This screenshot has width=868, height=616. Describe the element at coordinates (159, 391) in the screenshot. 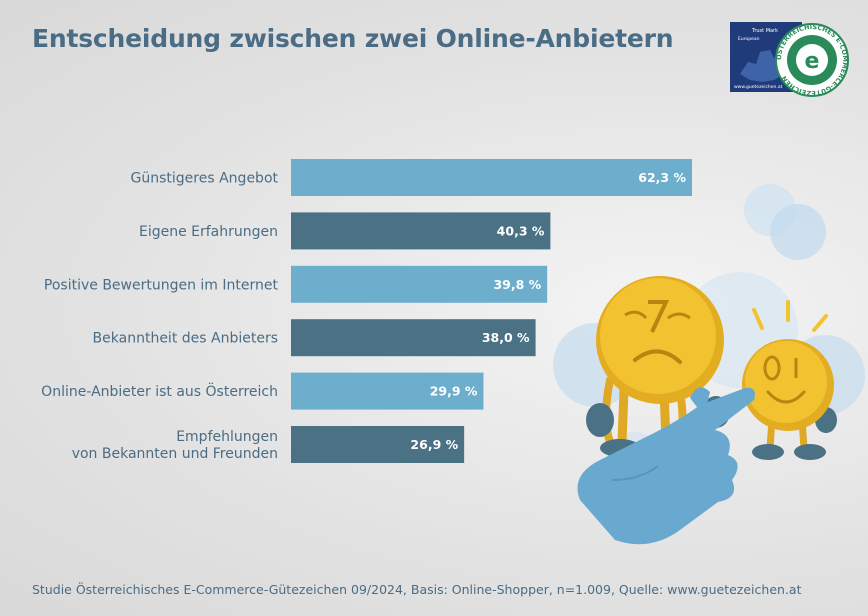

I see `category-label: Online-Anbieter ist aus Österreich` at that location.